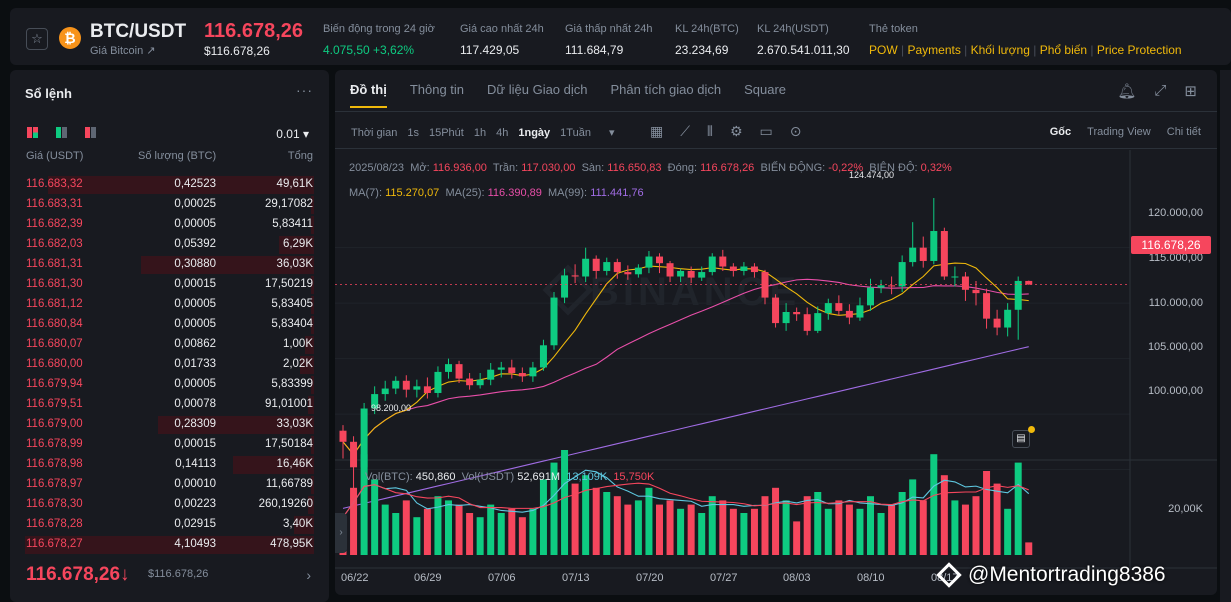 The width and height of the screenshot is (1231, 602). I want to click on chevron-right-icon: ›, so click(308, 575).